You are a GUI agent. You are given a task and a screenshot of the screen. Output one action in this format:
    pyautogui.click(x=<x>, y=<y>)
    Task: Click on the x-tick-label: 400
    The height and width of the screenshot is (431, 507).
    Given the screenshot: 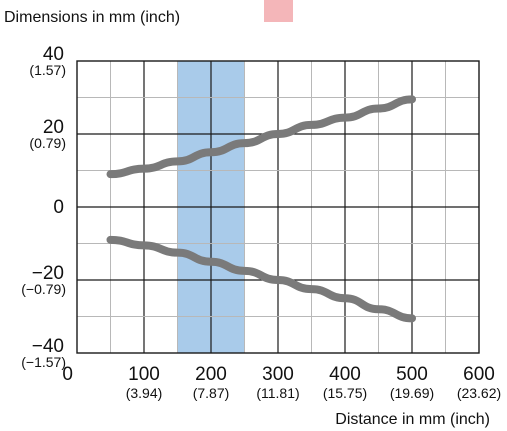 What is the action you would take?
    pyautogui.click(x=345, y=374)
    